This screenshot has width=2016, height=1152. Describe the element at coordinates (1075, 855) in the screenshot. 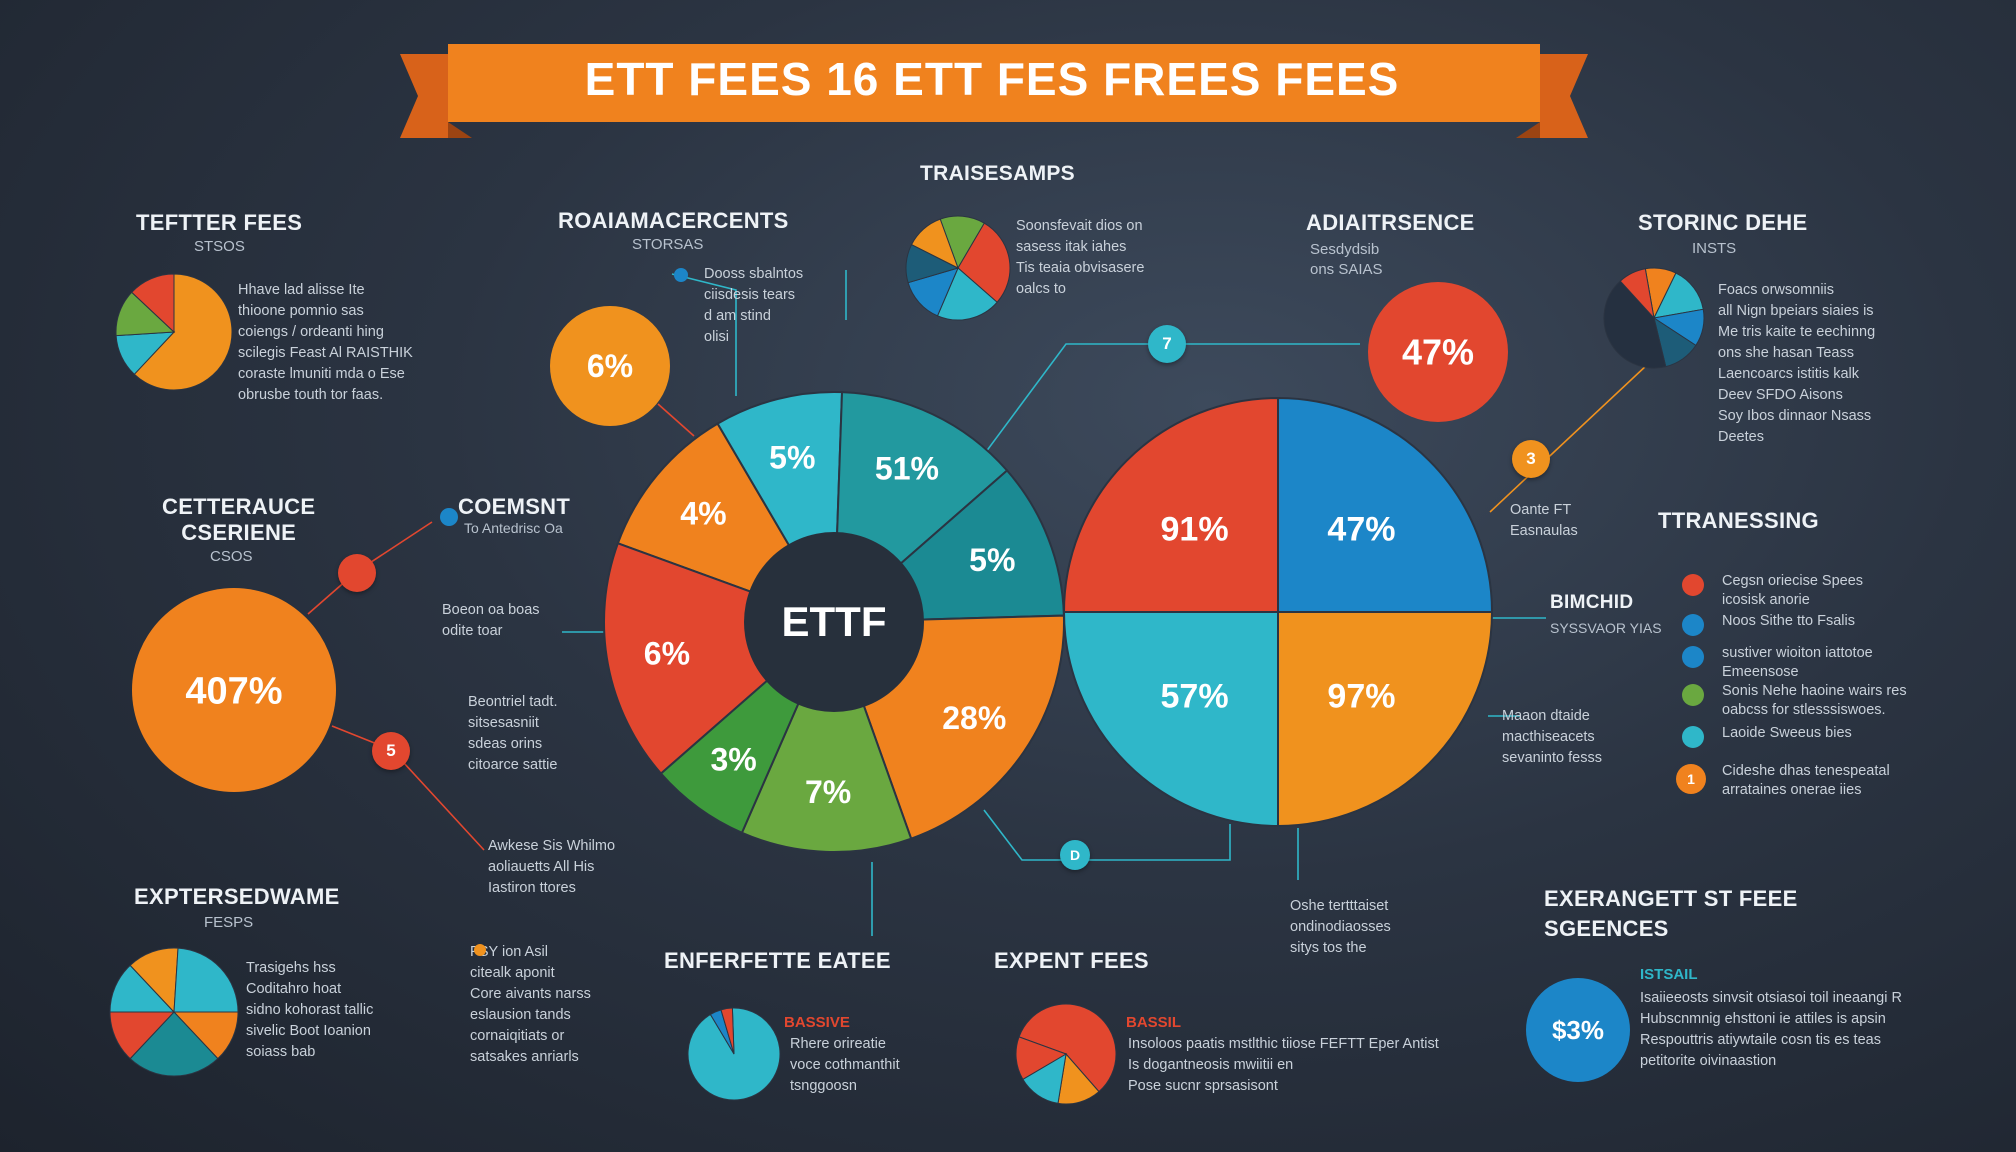

I see `step-badge: D` at that location.